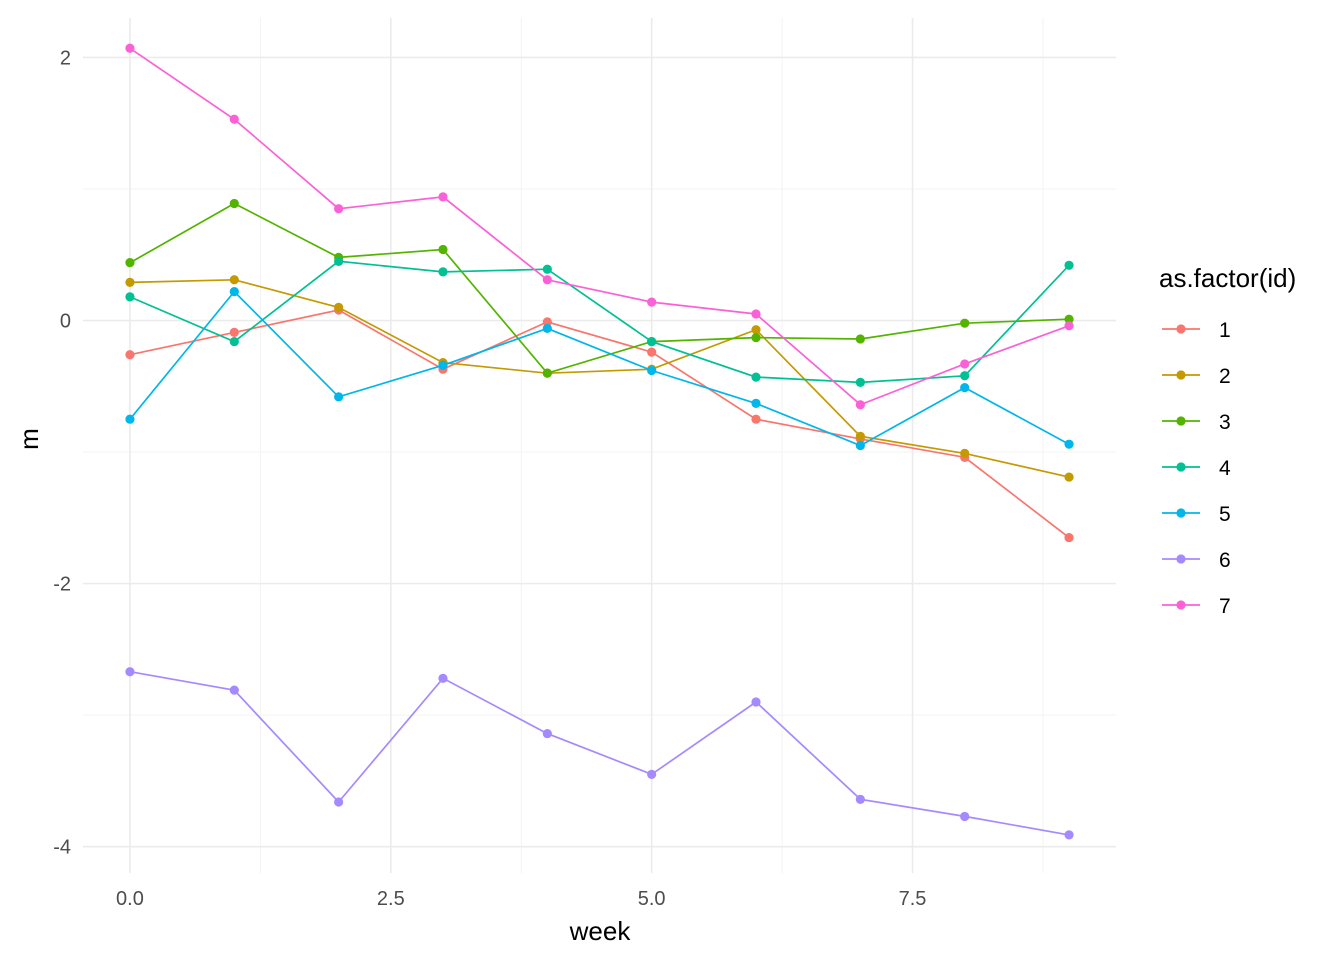 This screenshot has height=960, width=1344. What do you see at coordinates (130, 899) in the screenshot?
I see `x-tick-label: 0.0` at bounding box center [130, 899].